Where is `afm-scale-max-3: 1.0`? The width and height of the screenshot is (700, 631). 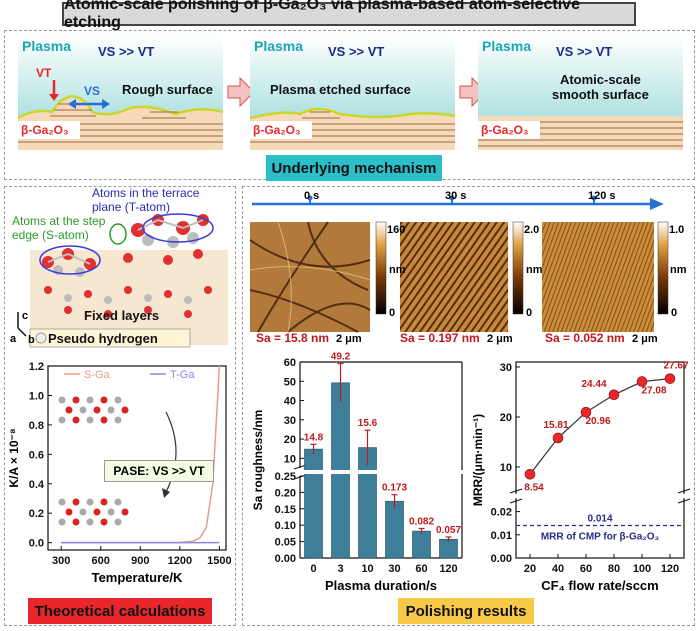 afm-scale-max-3: 1.0 is located at coordinates (677, 230).